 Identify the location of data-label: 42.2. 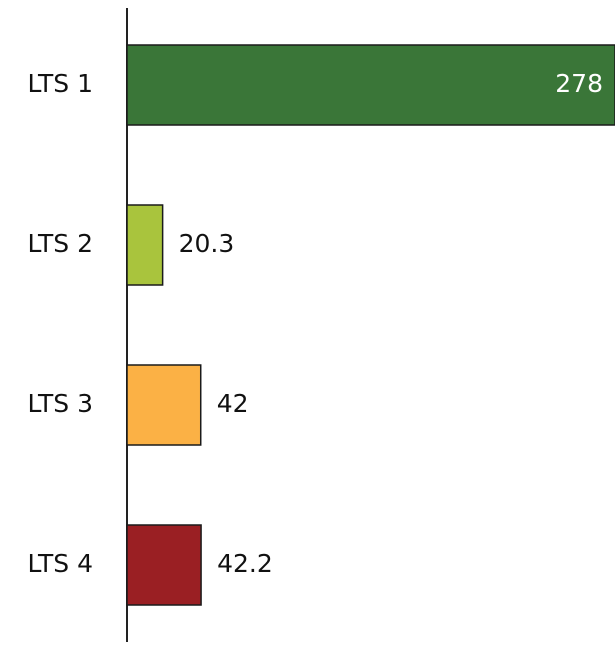
(245, 563).